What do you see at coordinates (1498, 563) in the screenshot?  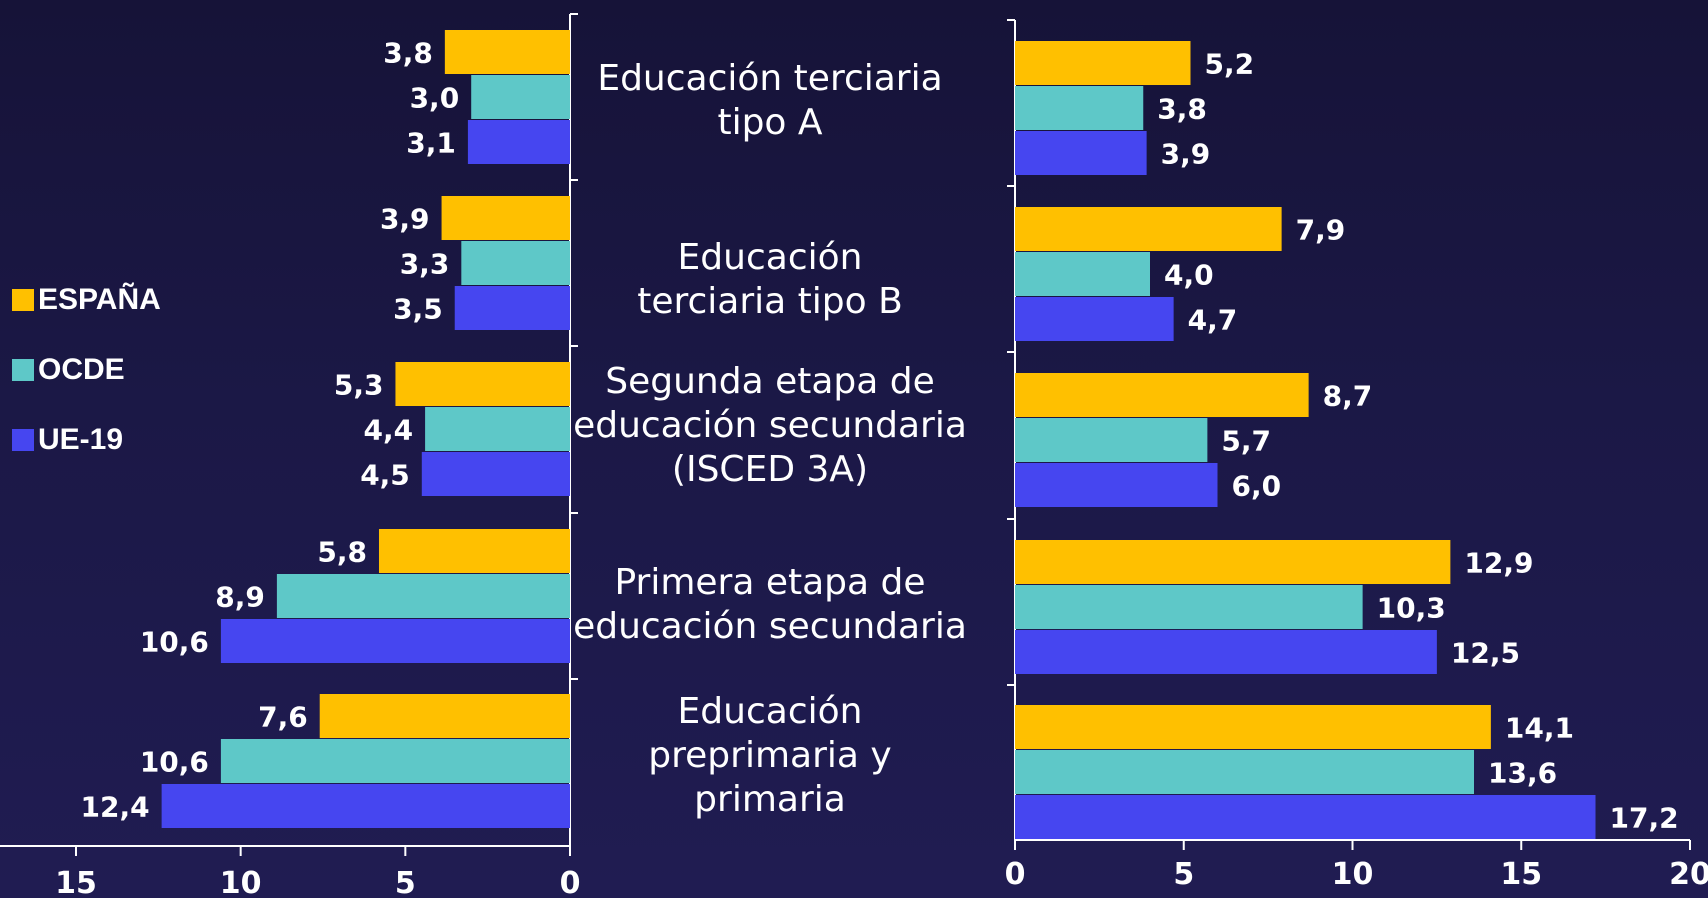 I see `right-data-label: 12,9` at bounding box center [1498, 563].